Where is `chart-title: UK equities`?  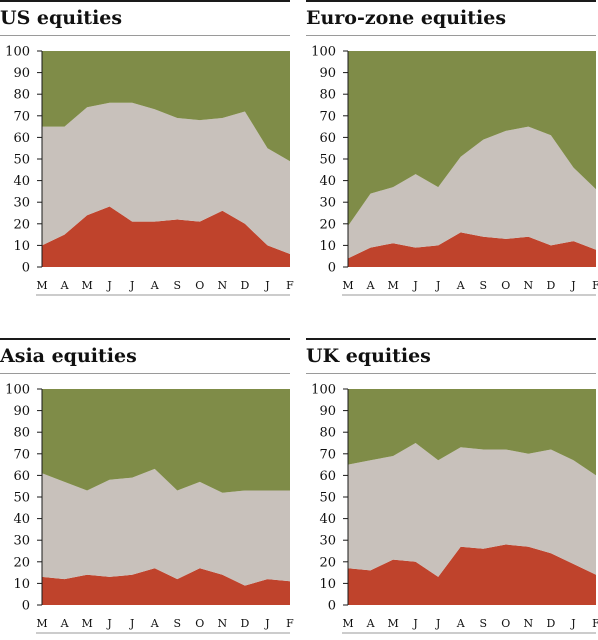 chart-title: UK equities is located at coordinates (451, 356).